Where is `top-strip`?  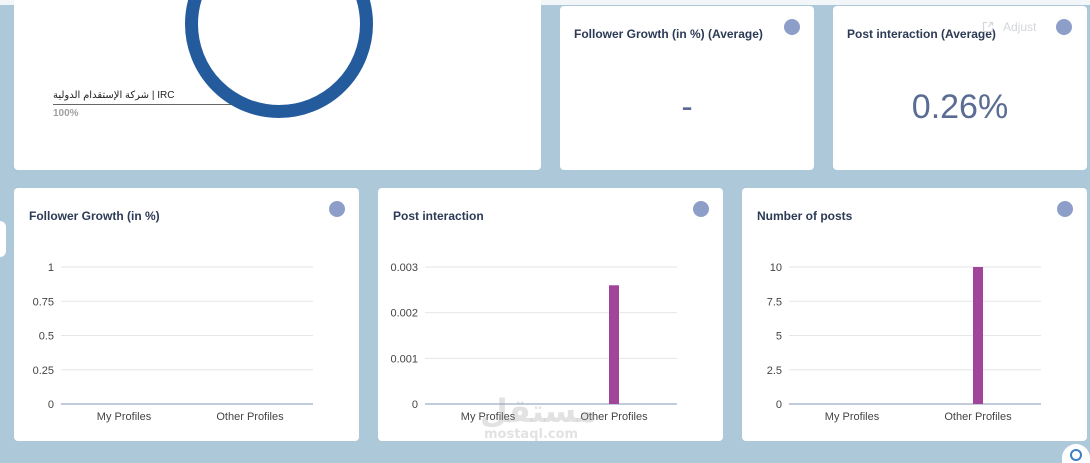
top-strip is located at coordinates (545, 2).